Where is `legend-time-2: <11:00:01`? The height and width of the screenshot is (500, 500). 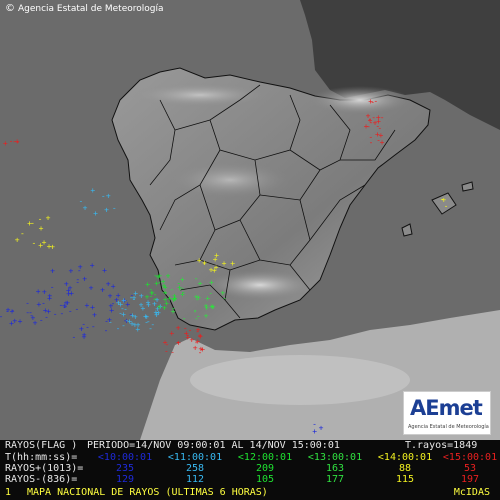
legend-time-2: <11:00:01 is located at coordinates (195, 457).